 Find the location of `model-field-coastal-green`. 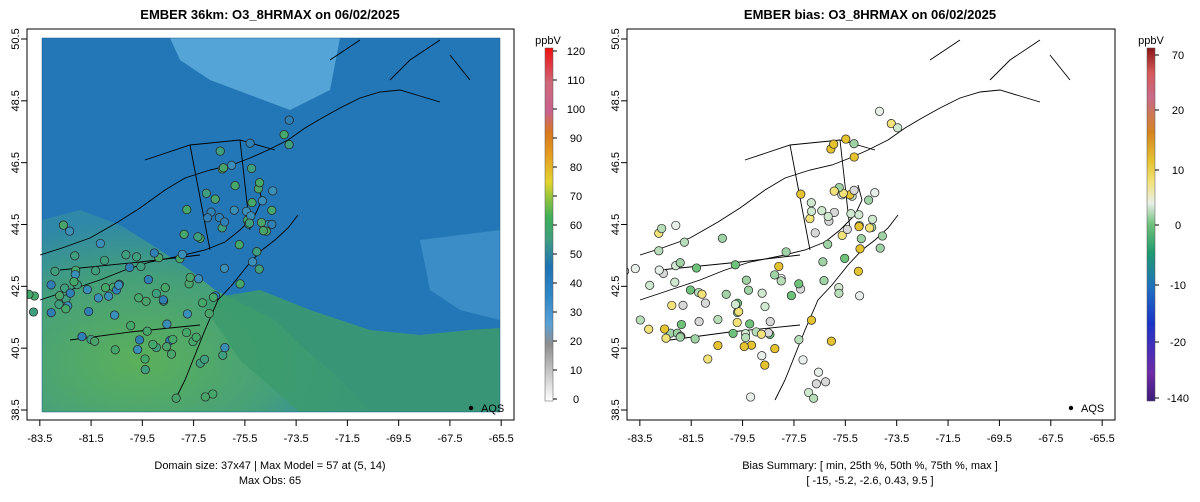

model-field-coastal-green is located at coordinates (350, 351).